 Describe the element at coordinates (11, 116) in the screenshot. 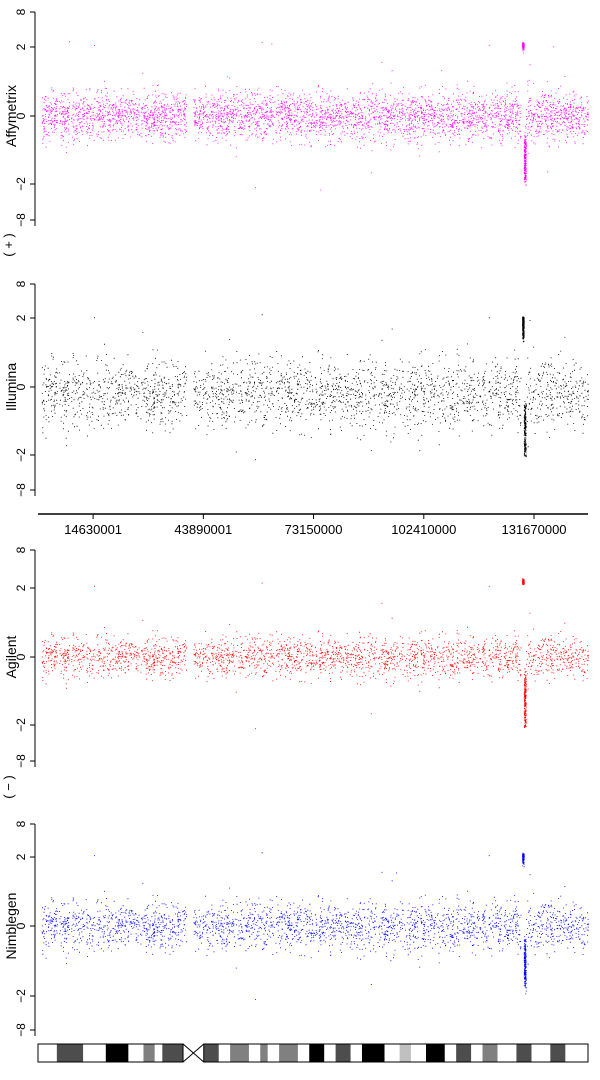

I see `panel-ylabel: Affymetrix` at that location.